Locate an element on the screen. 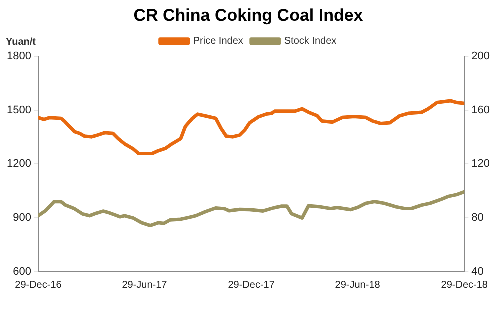 This screenshot has width=501, height=314. y-tick-label: 1800 is located at coordinates (19, 56).